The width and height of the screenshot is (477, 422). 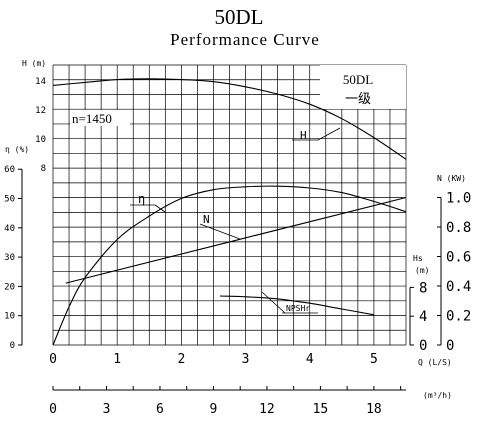 I want to click on x-tick-label: 2, so click(x=181, y=359).